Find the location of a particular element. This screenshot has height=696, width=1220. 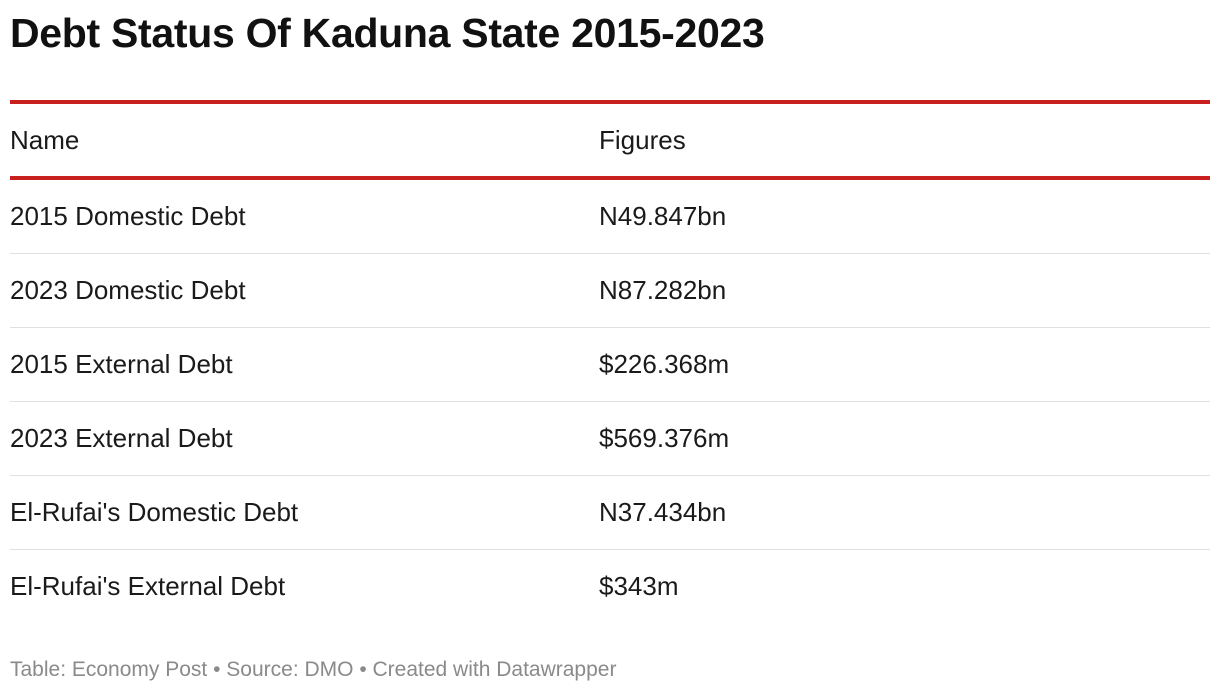

table-cell: 2023 Domestic Debt is located at coordinates (304, 290).